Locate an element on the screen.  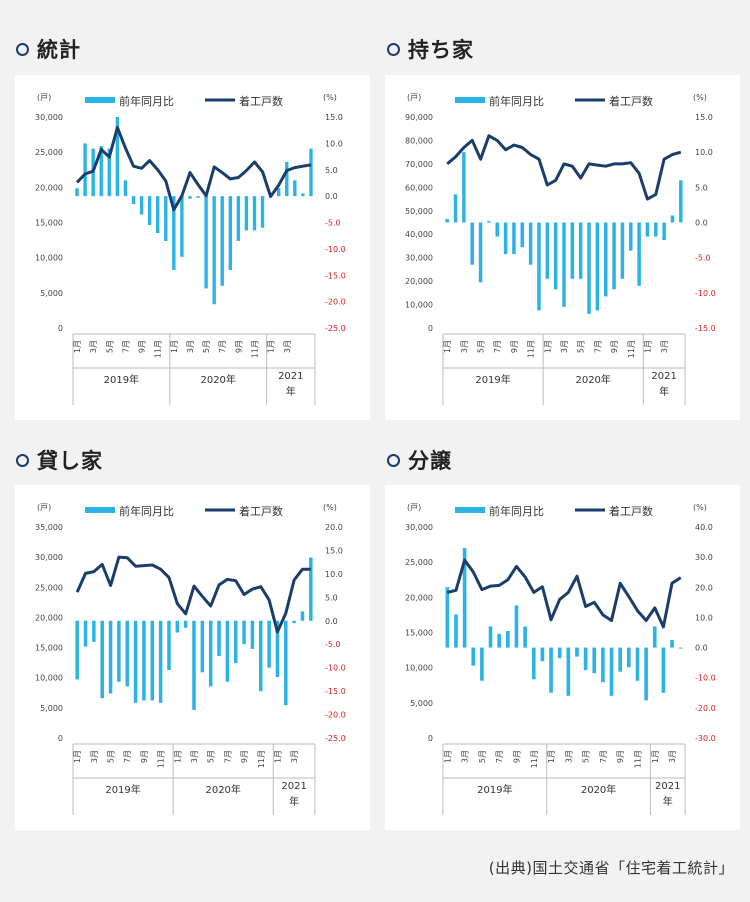
left-axis-unit: (戸) is located at coordinates (44, 507).